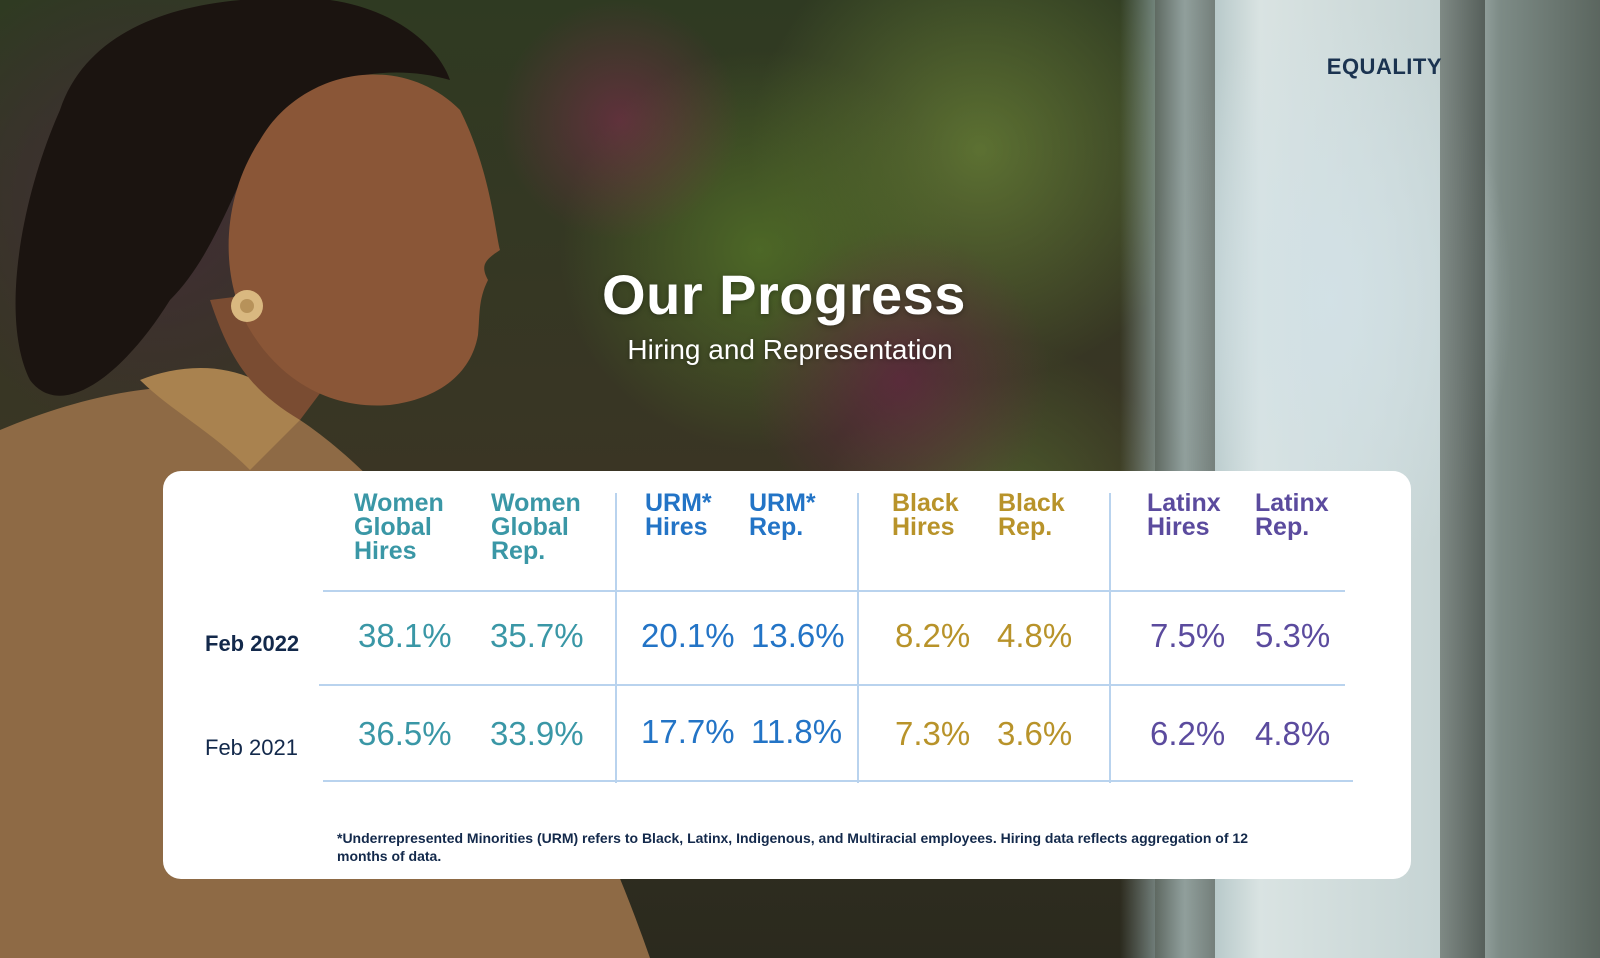 The width and height of the screenshot is (1600, 958). Describe the element at coordinates (784, 294) in the screenshot. I see `page-title: Our Progress` at that location.